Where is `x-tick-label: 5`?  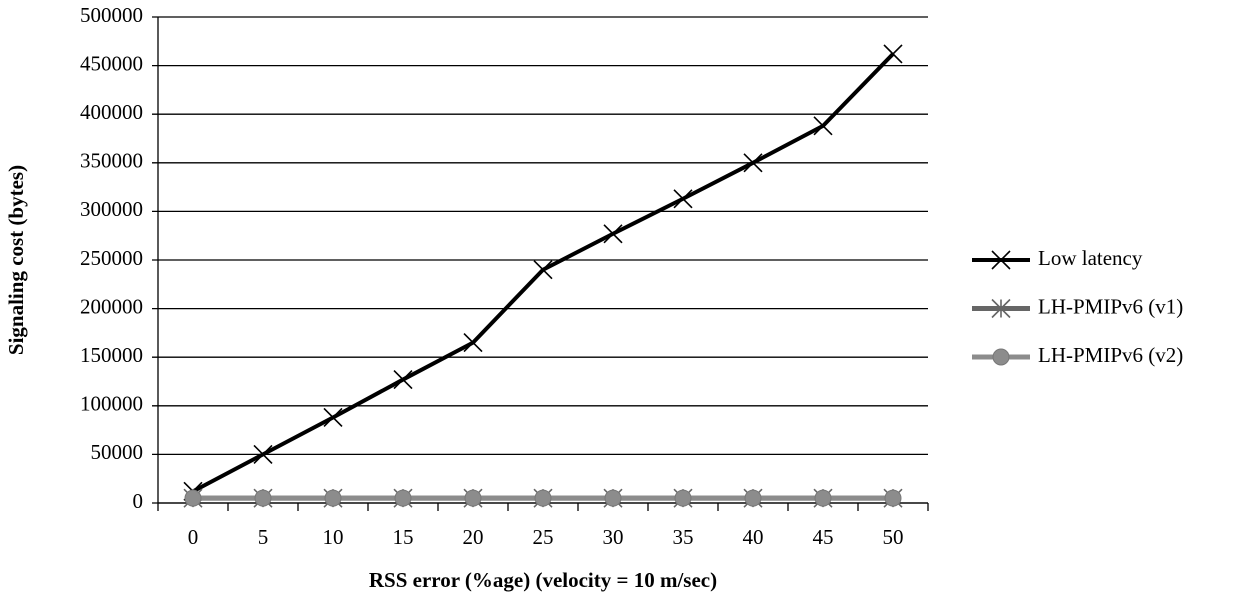
x-tick-label: 5 is located at coordinates (263, 537).